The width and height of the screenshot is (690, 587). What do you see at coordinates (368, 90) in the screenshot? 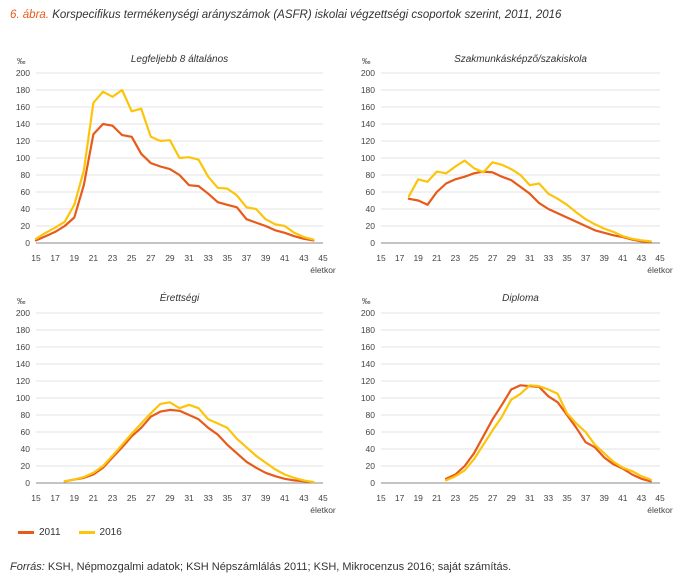
I see `chart-2-ytick-label-180: 180` at bounding box center [368, 90].